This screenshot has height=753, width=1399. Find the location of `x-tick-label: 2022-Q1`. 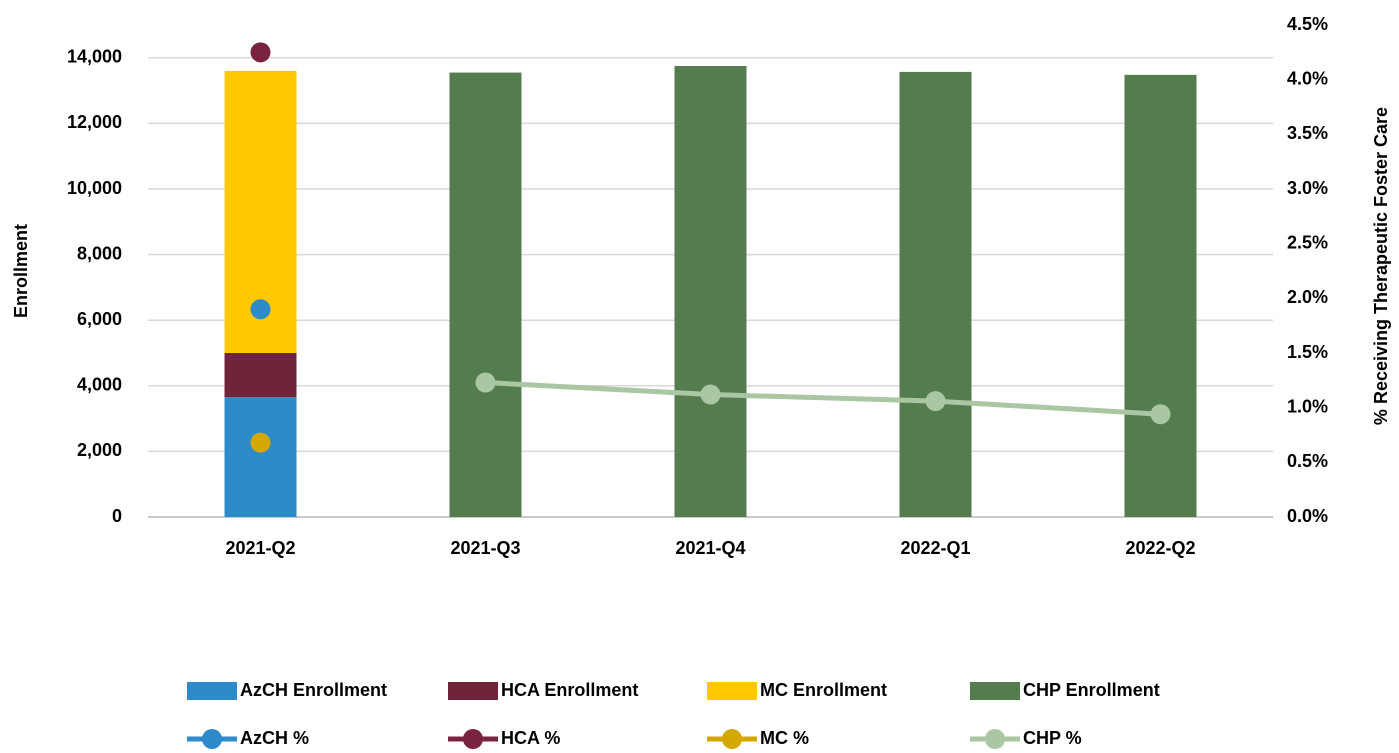

x-tick-label: 2022-Q1 is located at coordinates (935, 548).